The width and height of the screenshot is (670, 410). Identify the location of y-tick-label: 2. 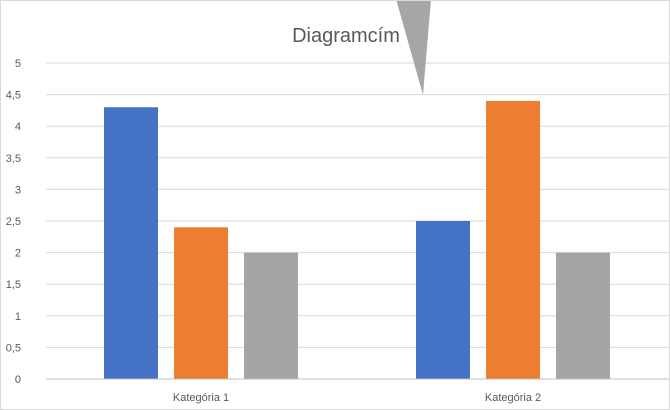
(18, 254).